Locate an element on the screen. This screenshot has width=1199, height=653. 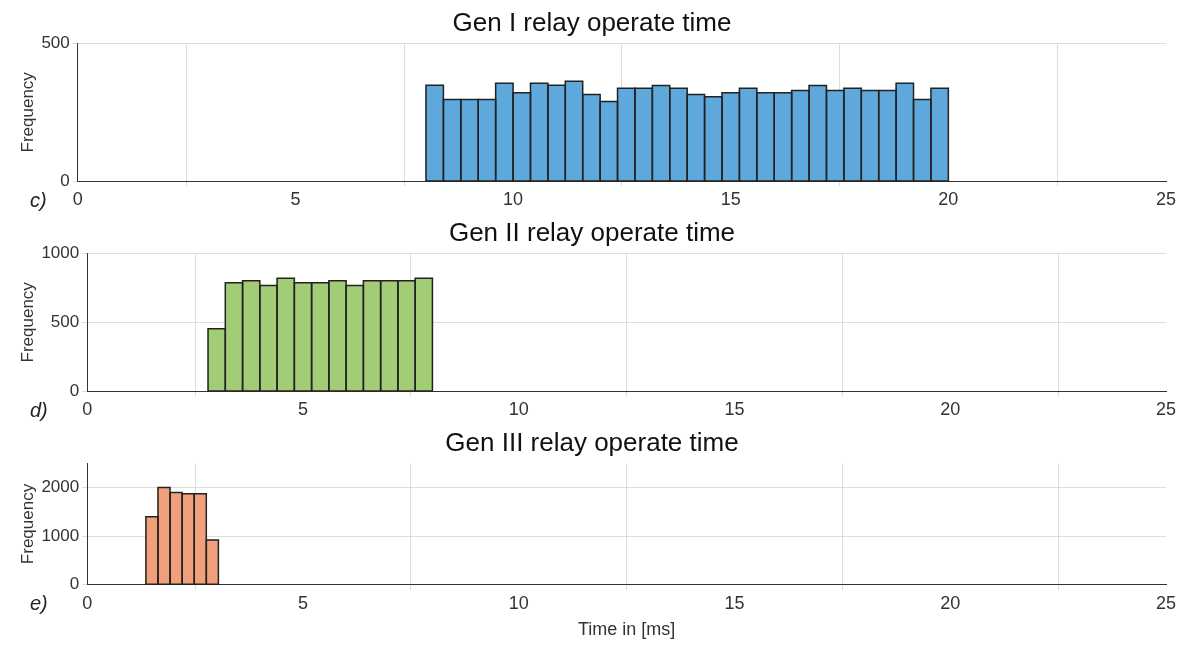
y-tick-label: 2000 is located at coordinates (60, 487).